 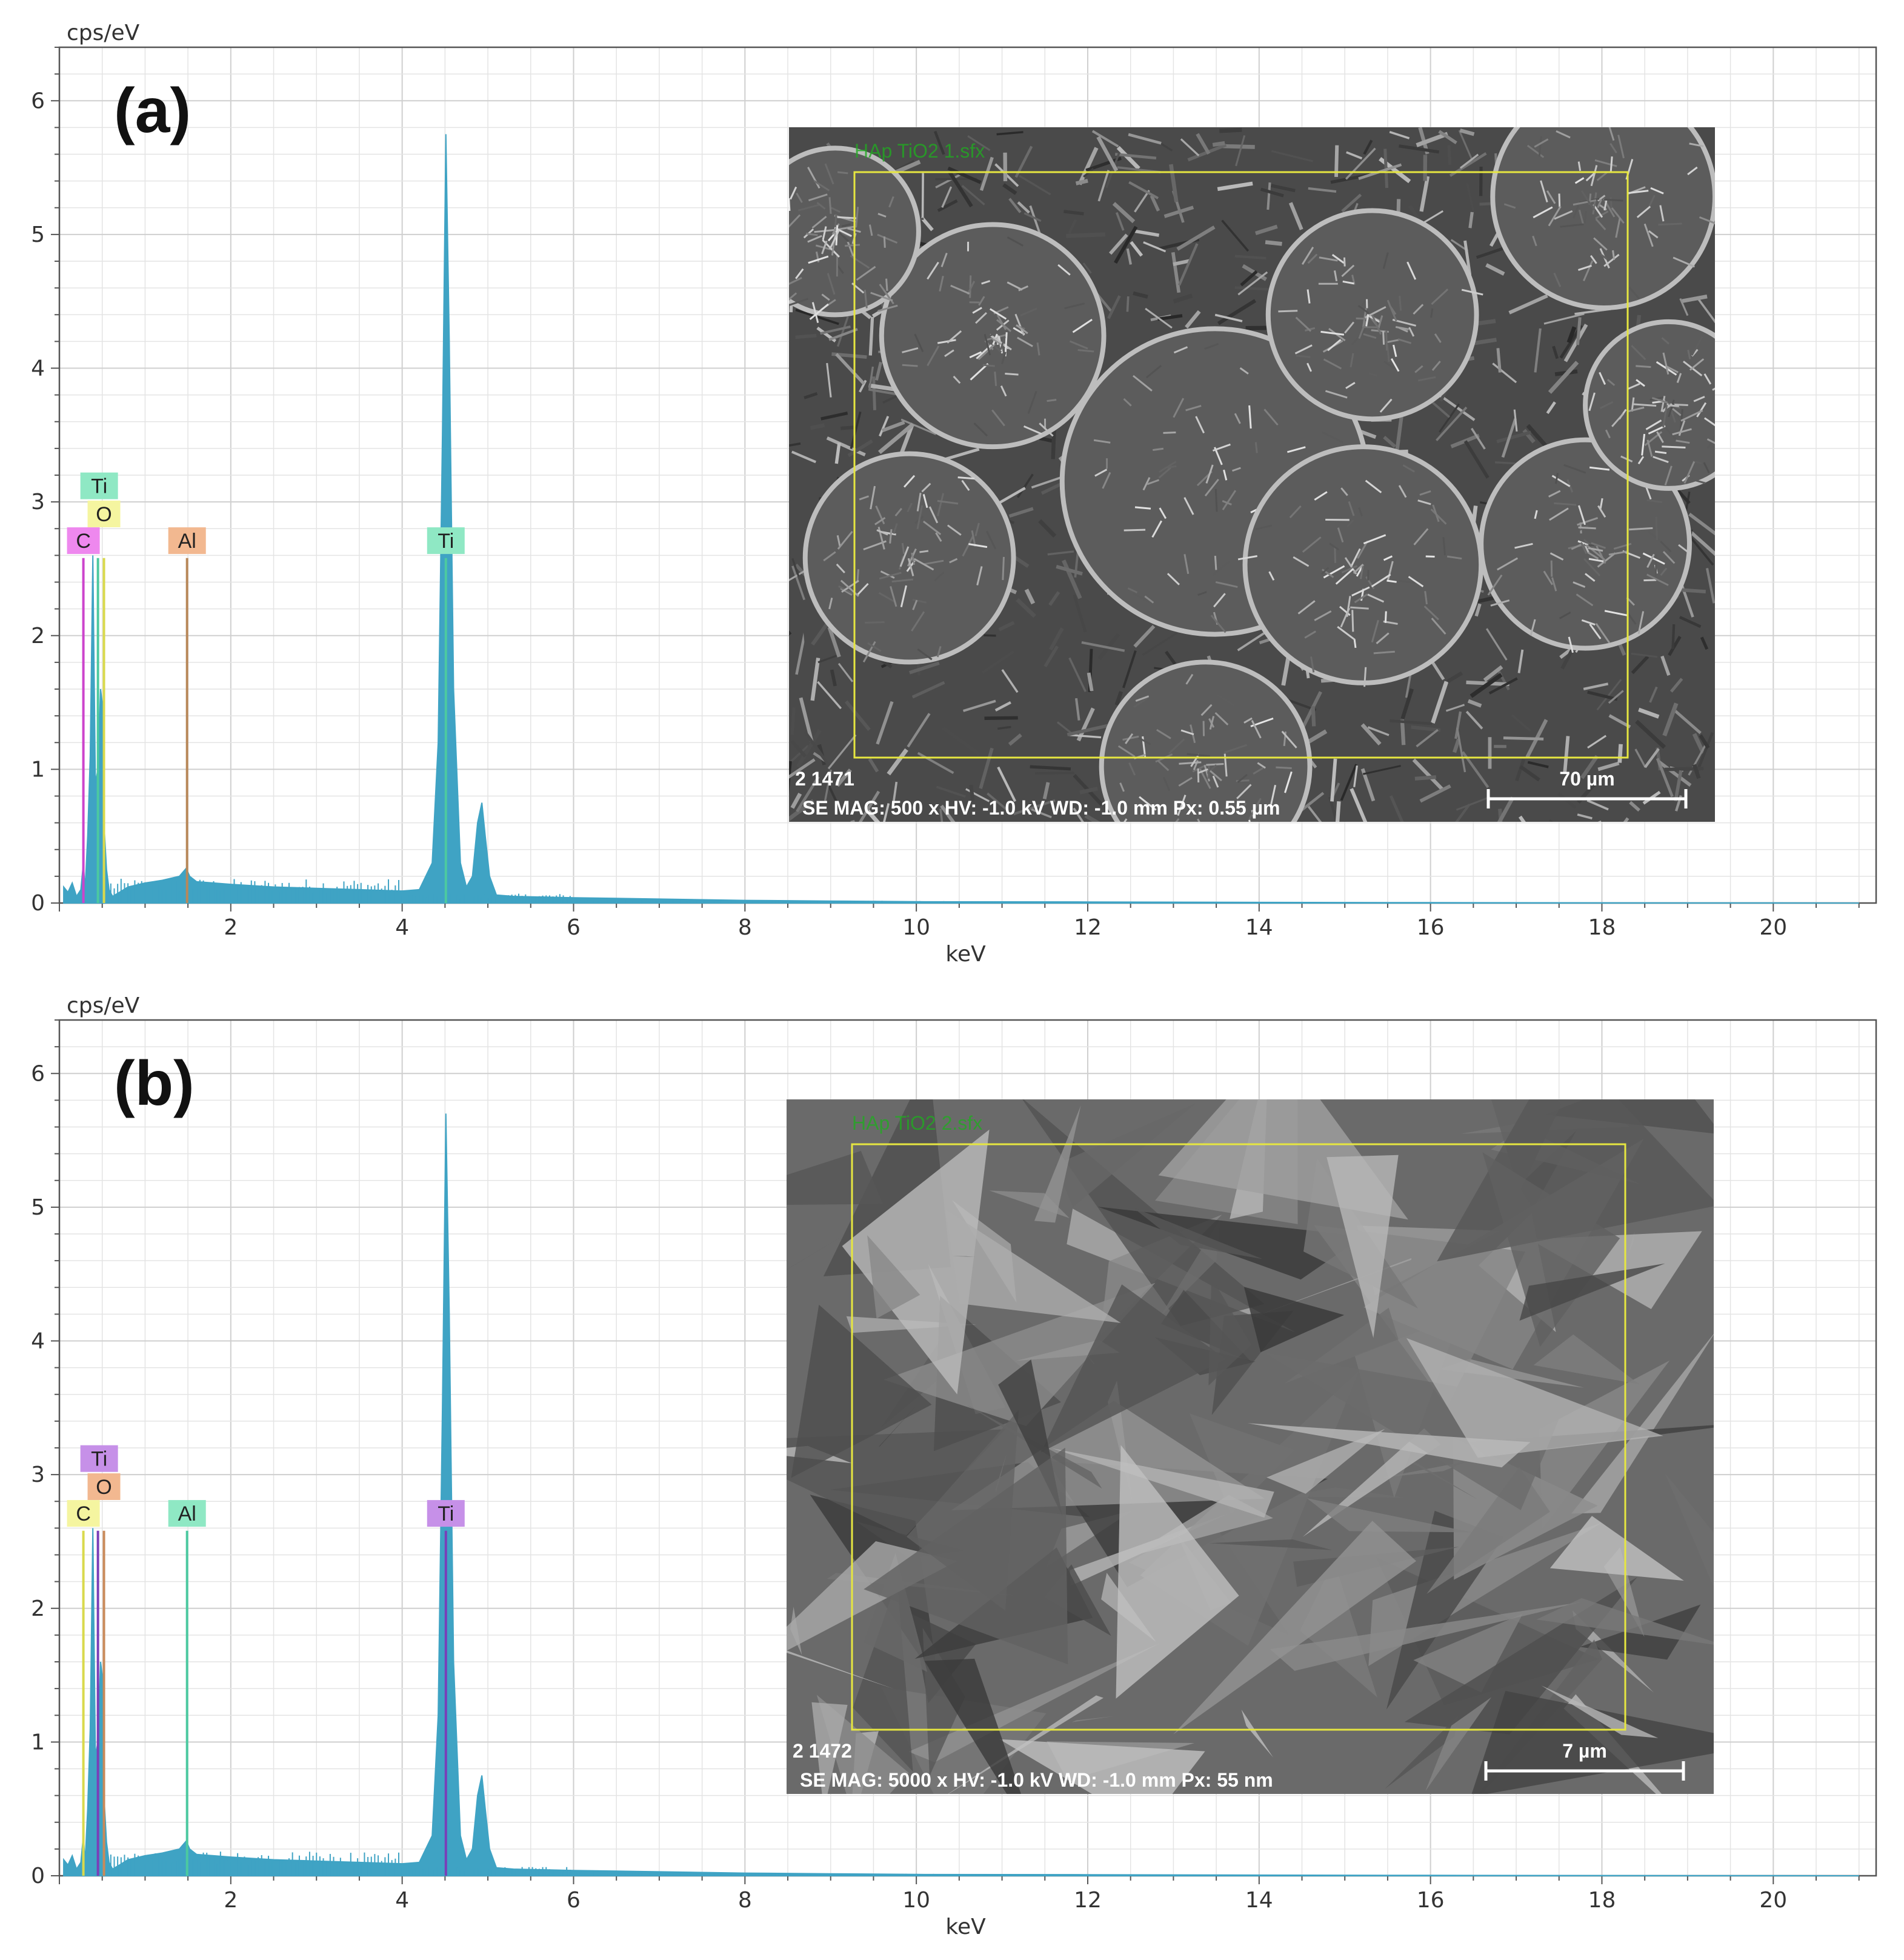 What do you see at coordinates (266, 687) in the screenshot?
I see `element-markers: Ti OC Al Ti` at bounding box center [266, 687].